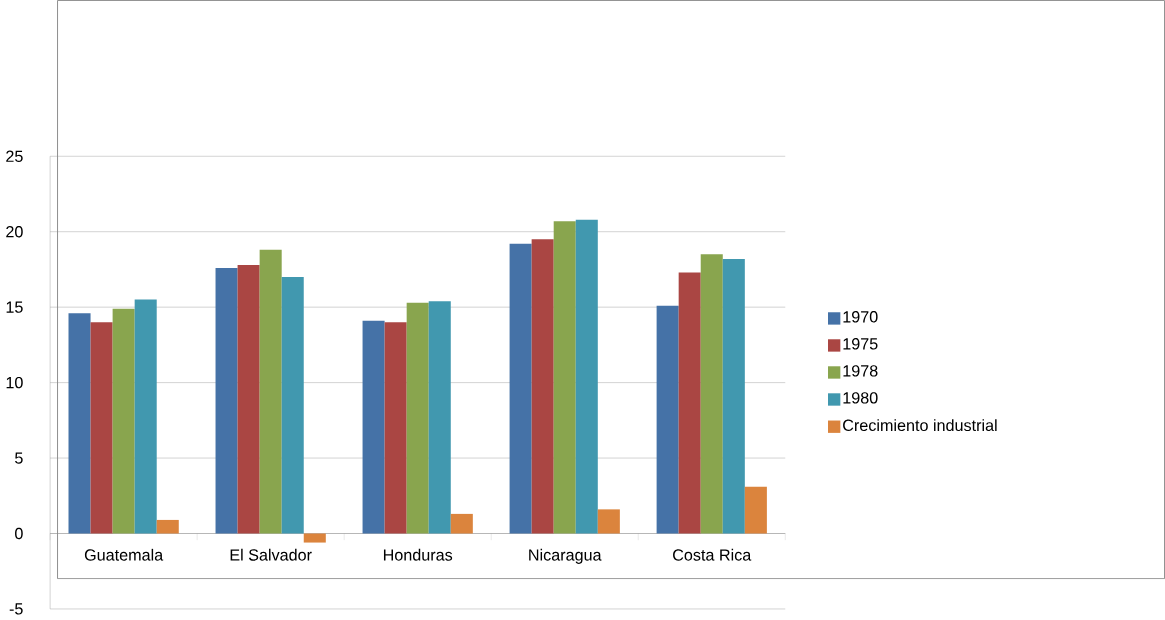 Image resolution: width=1165 pixels, height=620 pixels. I want to click on x-tick-label: Nicaragua, so click(565, 556).